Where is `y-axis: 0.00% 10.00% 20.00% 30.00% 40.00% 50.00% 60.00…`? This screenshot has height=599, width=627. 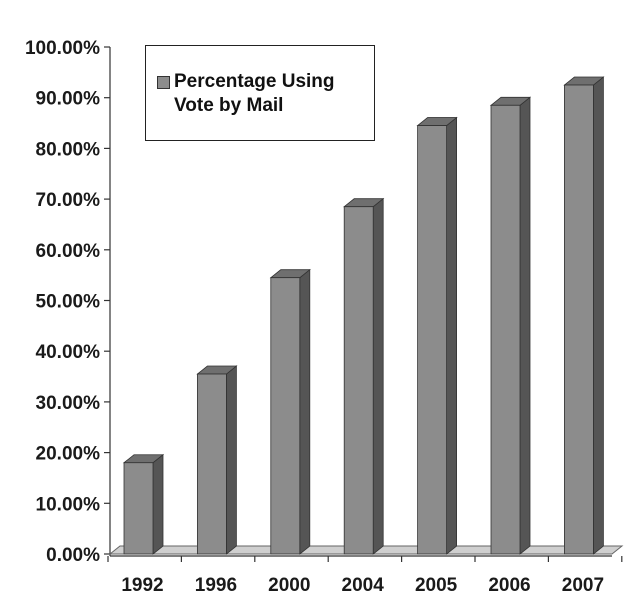 y-axis: 0.00% 10.00% 20.00% 30.00% 40.00% 50.00% 60.00… is located at coordinates (68, 302).